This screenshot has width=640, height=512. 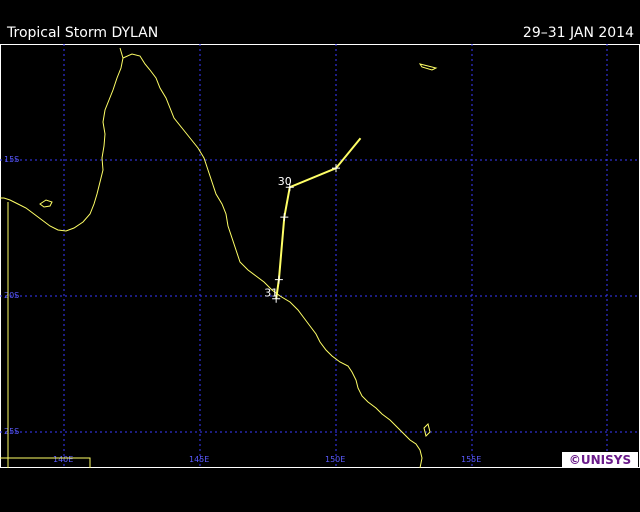 I want to click on map-title: Tropical Storm DYLAN, so click(x=83, y=33).